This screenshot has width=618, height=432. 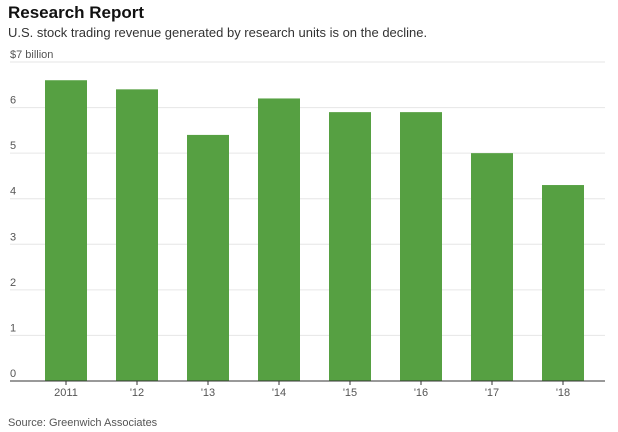 I want to click on x-tick-label: '17, so click(x=492, y=393).